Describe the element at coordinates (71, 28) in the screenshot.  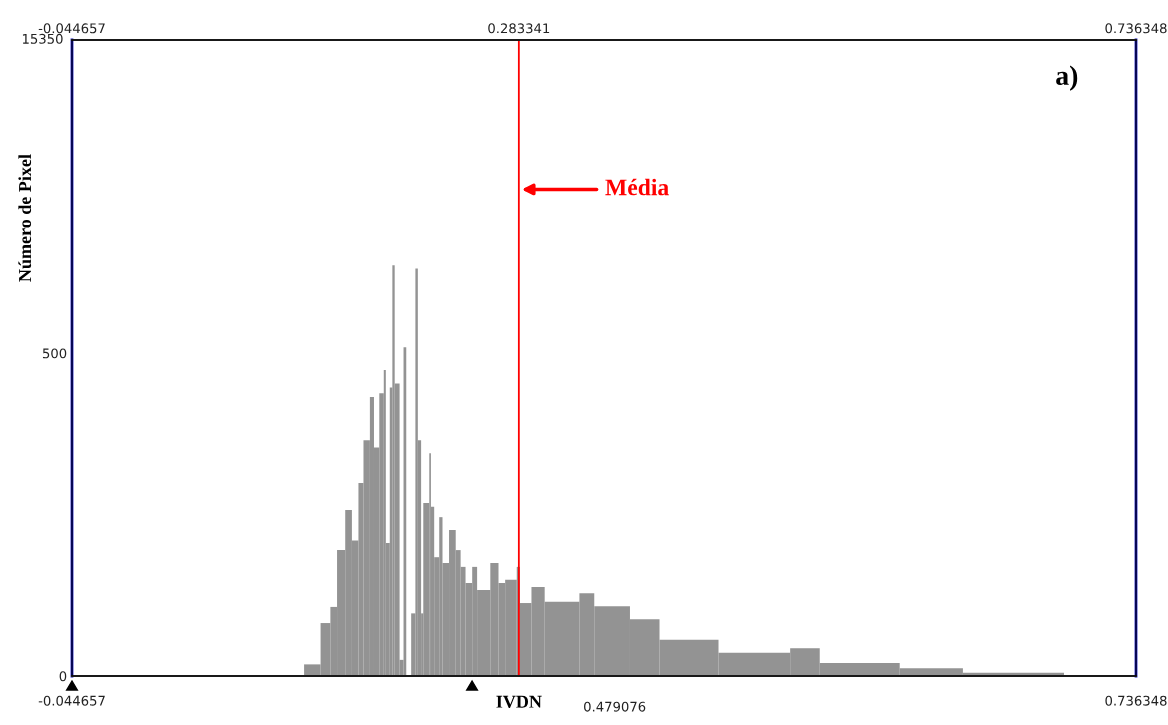
I see `x2-tick-label: -0.044657` at that location.